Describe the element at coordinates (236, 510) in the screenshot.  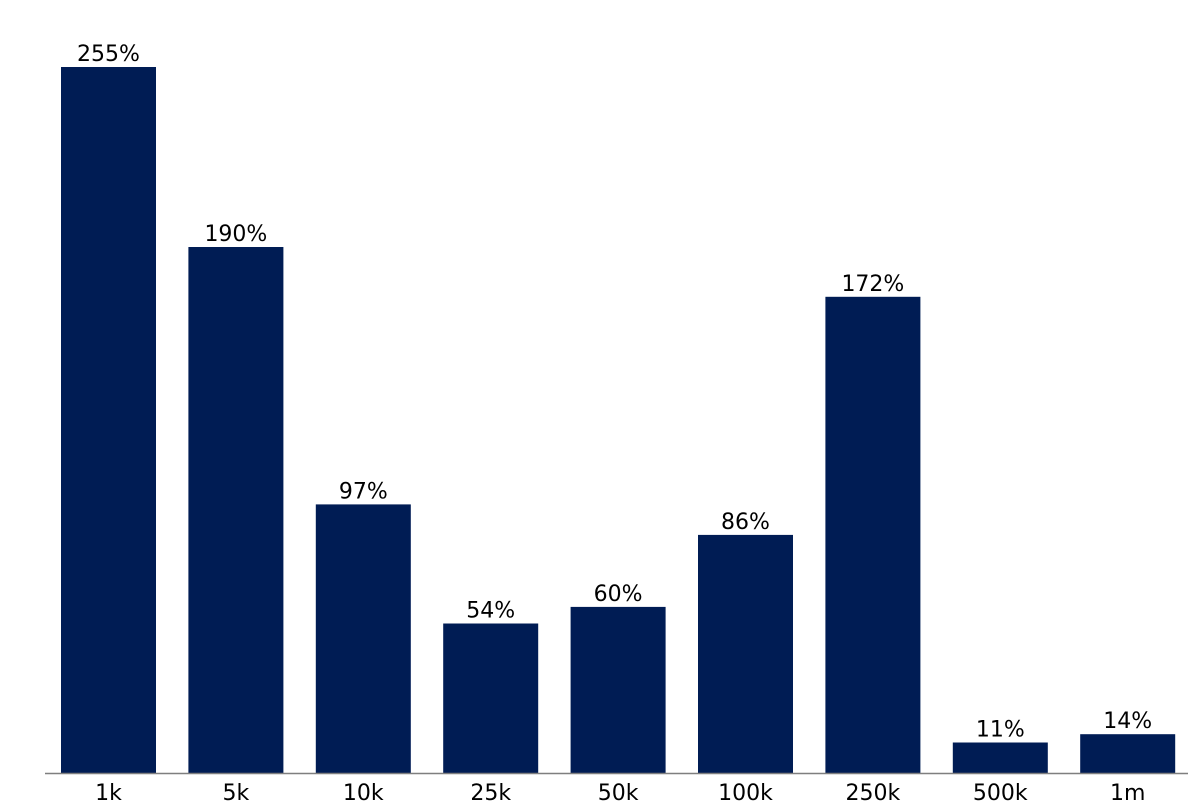
I see `bar-5k` at that location.